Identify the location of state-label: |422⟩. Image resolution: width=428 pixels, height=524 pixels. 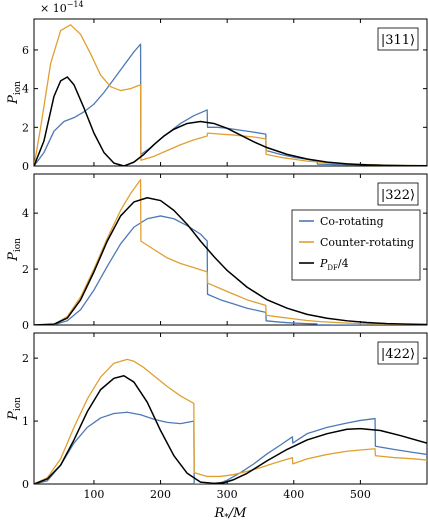
(398, 354).